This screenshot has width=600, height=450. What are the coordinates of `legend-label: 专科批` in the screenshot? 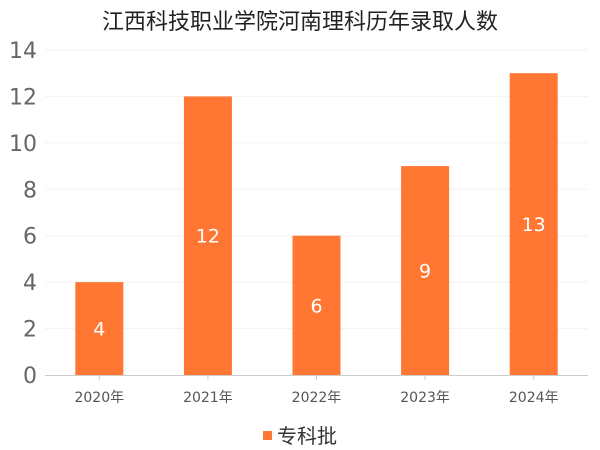 It's located at (307, 436).